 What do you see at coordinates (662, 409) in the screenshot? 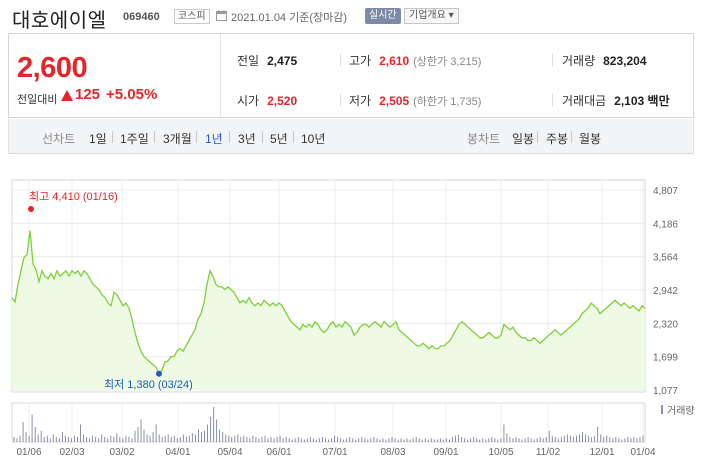
I see `volume-legend-swatch` at bounding box center [662, 409].